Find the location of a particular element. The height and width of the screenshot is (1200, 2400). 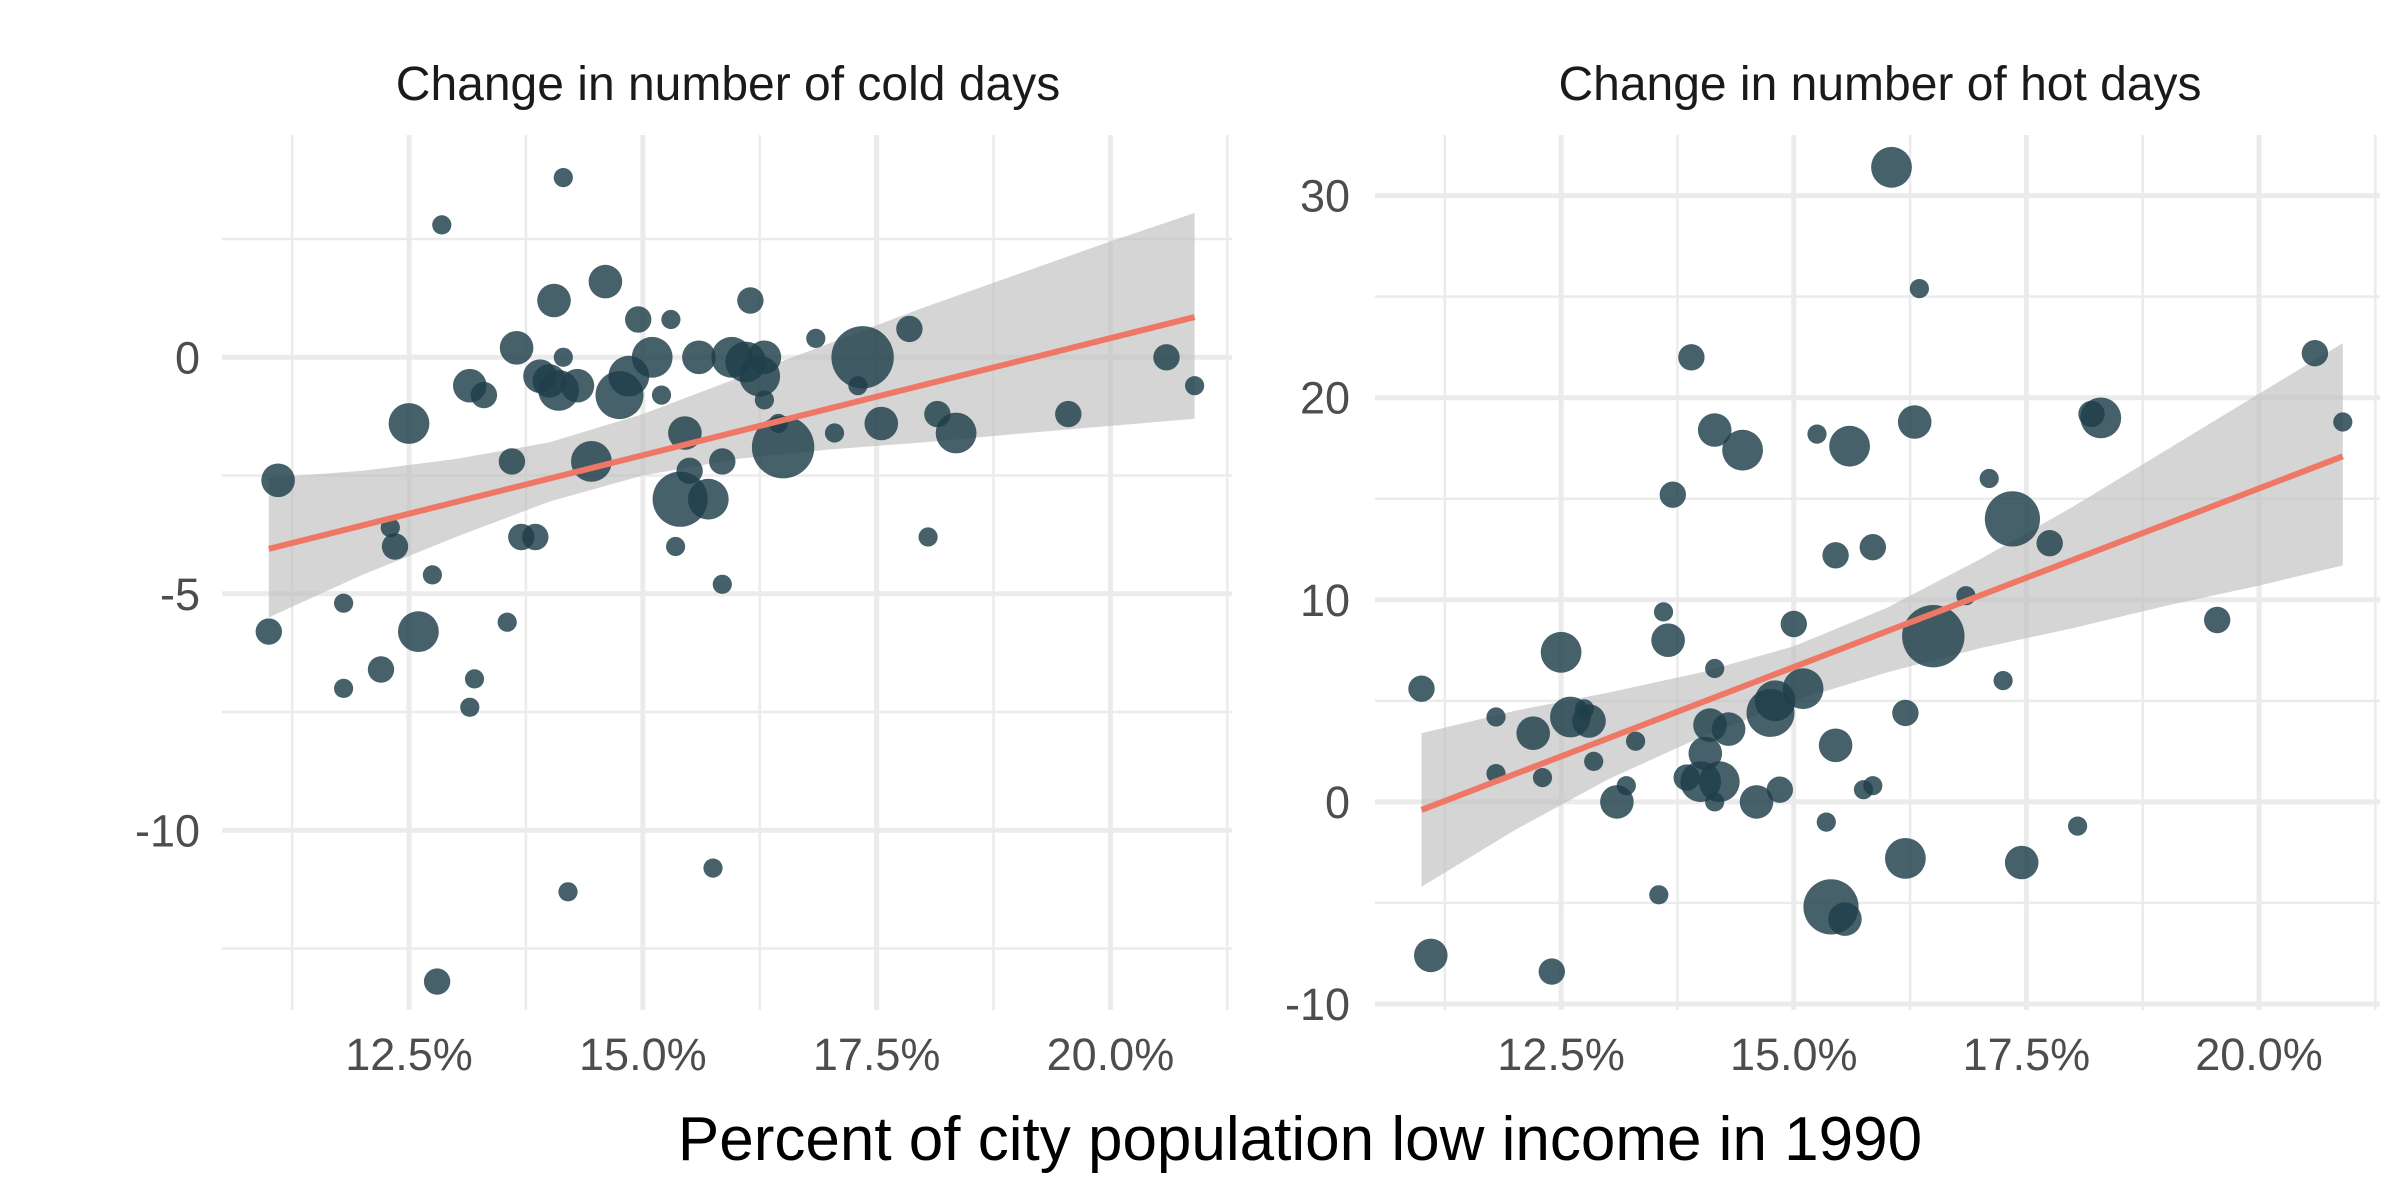

y-tick-label: 30 is located at coordinates (1325, 196).